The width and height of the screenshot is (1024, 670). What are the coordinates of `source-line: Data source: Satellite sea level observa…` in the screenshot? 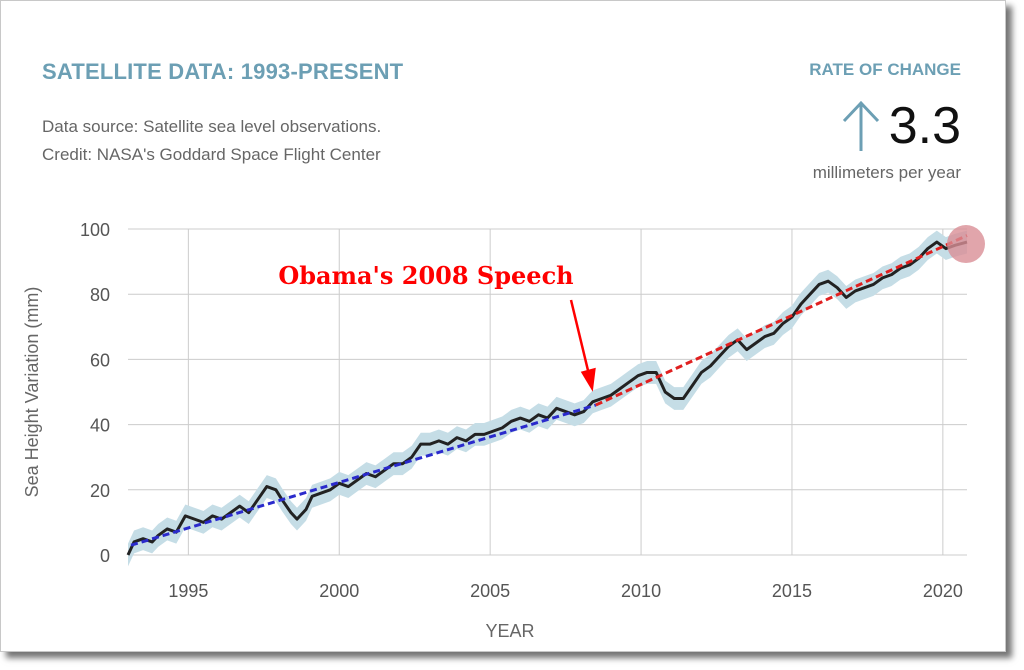 It's located at (212, 126).